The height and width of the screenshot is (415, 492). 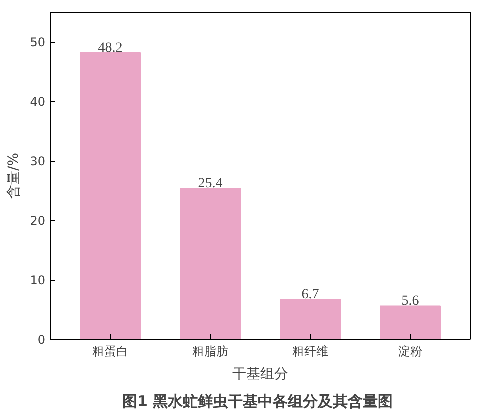 I want to click on x-tick-label: 粗蛋白, so click(x=110, y=351).